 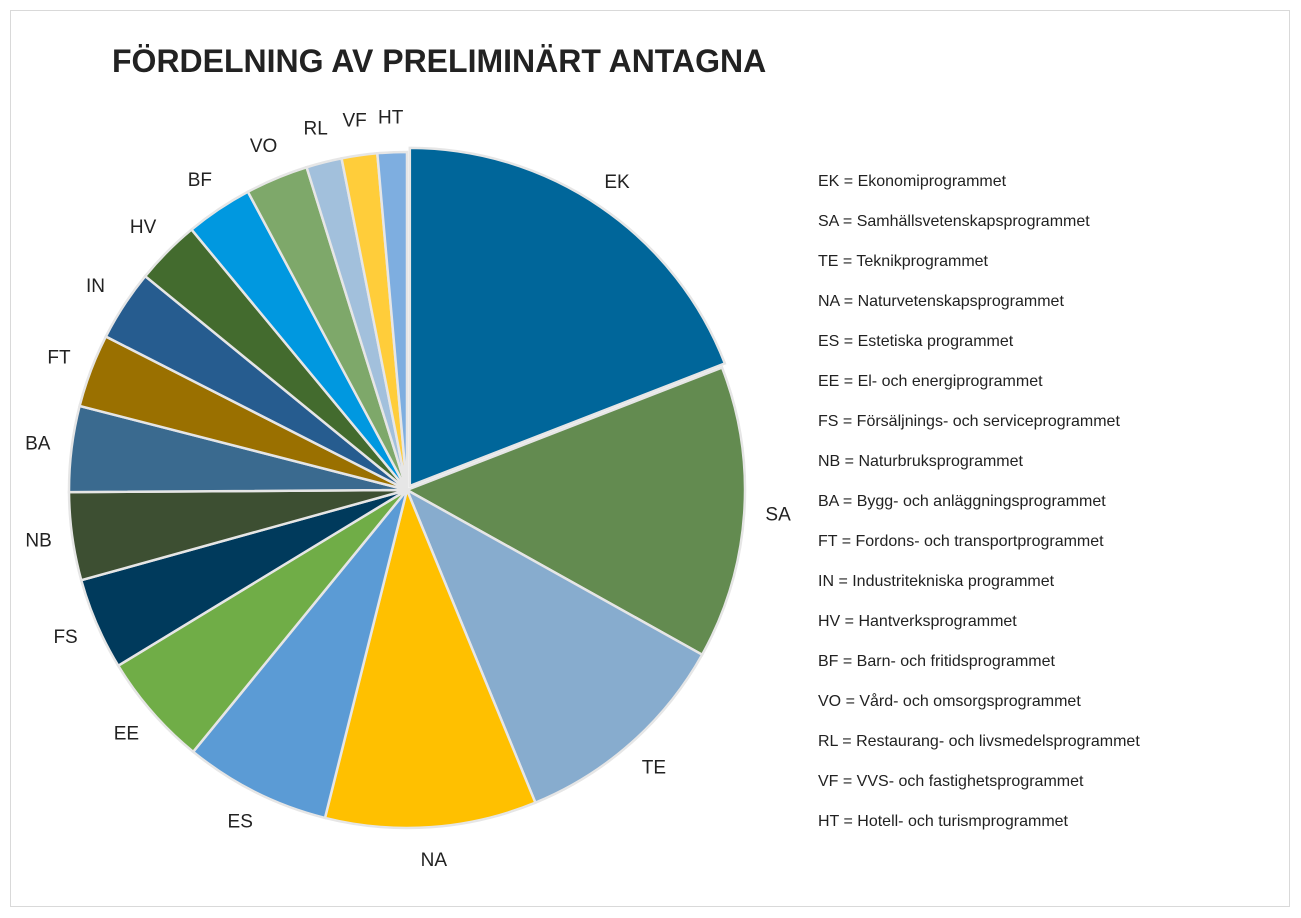 I want to click on legend-entry: HV = Hantverksprogrammet, so click(x=917, y=621).